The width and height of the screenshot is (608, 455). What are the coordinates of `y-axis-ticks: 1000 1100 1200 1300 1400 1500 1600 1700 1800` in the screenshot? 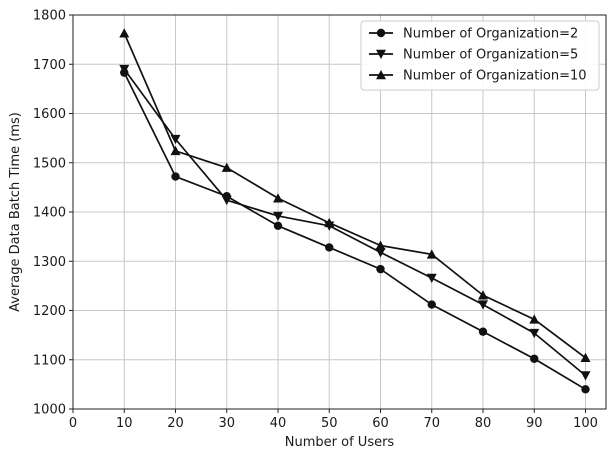 It's located at (53, 213).